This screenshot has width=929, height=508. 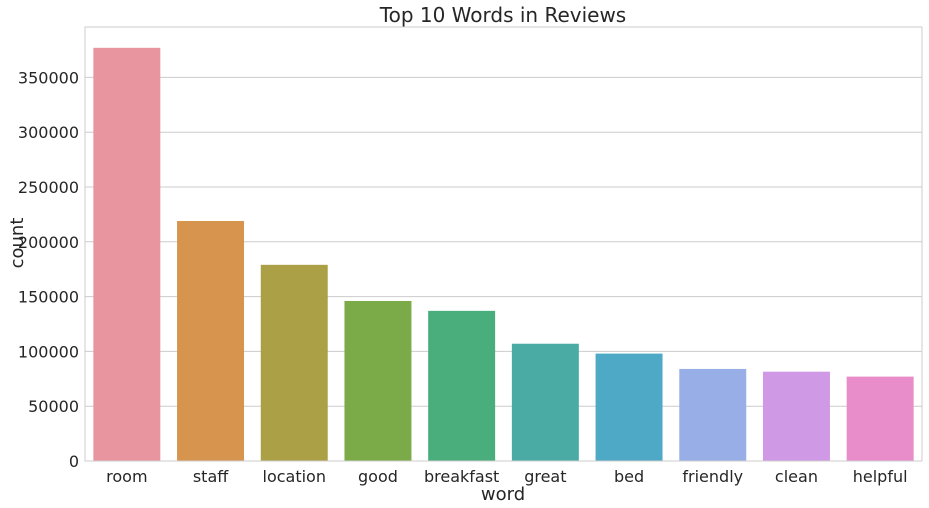 I want to click on y-axis-label: count, so click(x=17, y=243).